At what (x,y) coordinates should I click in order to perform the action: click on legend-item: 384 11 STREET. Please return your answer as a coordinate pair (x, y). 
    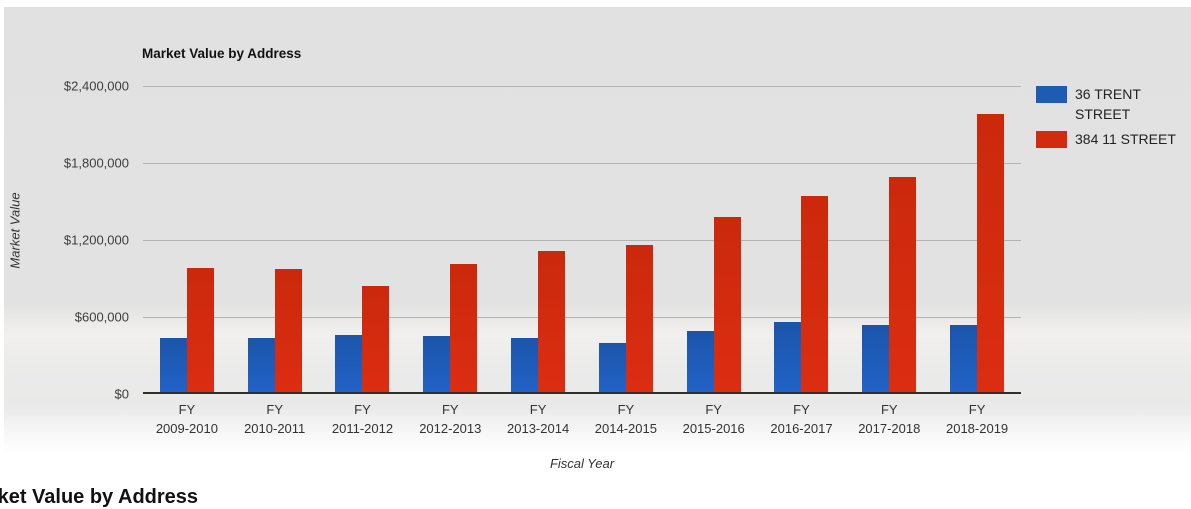
    Looking at the image, I should click on (1113, 139).